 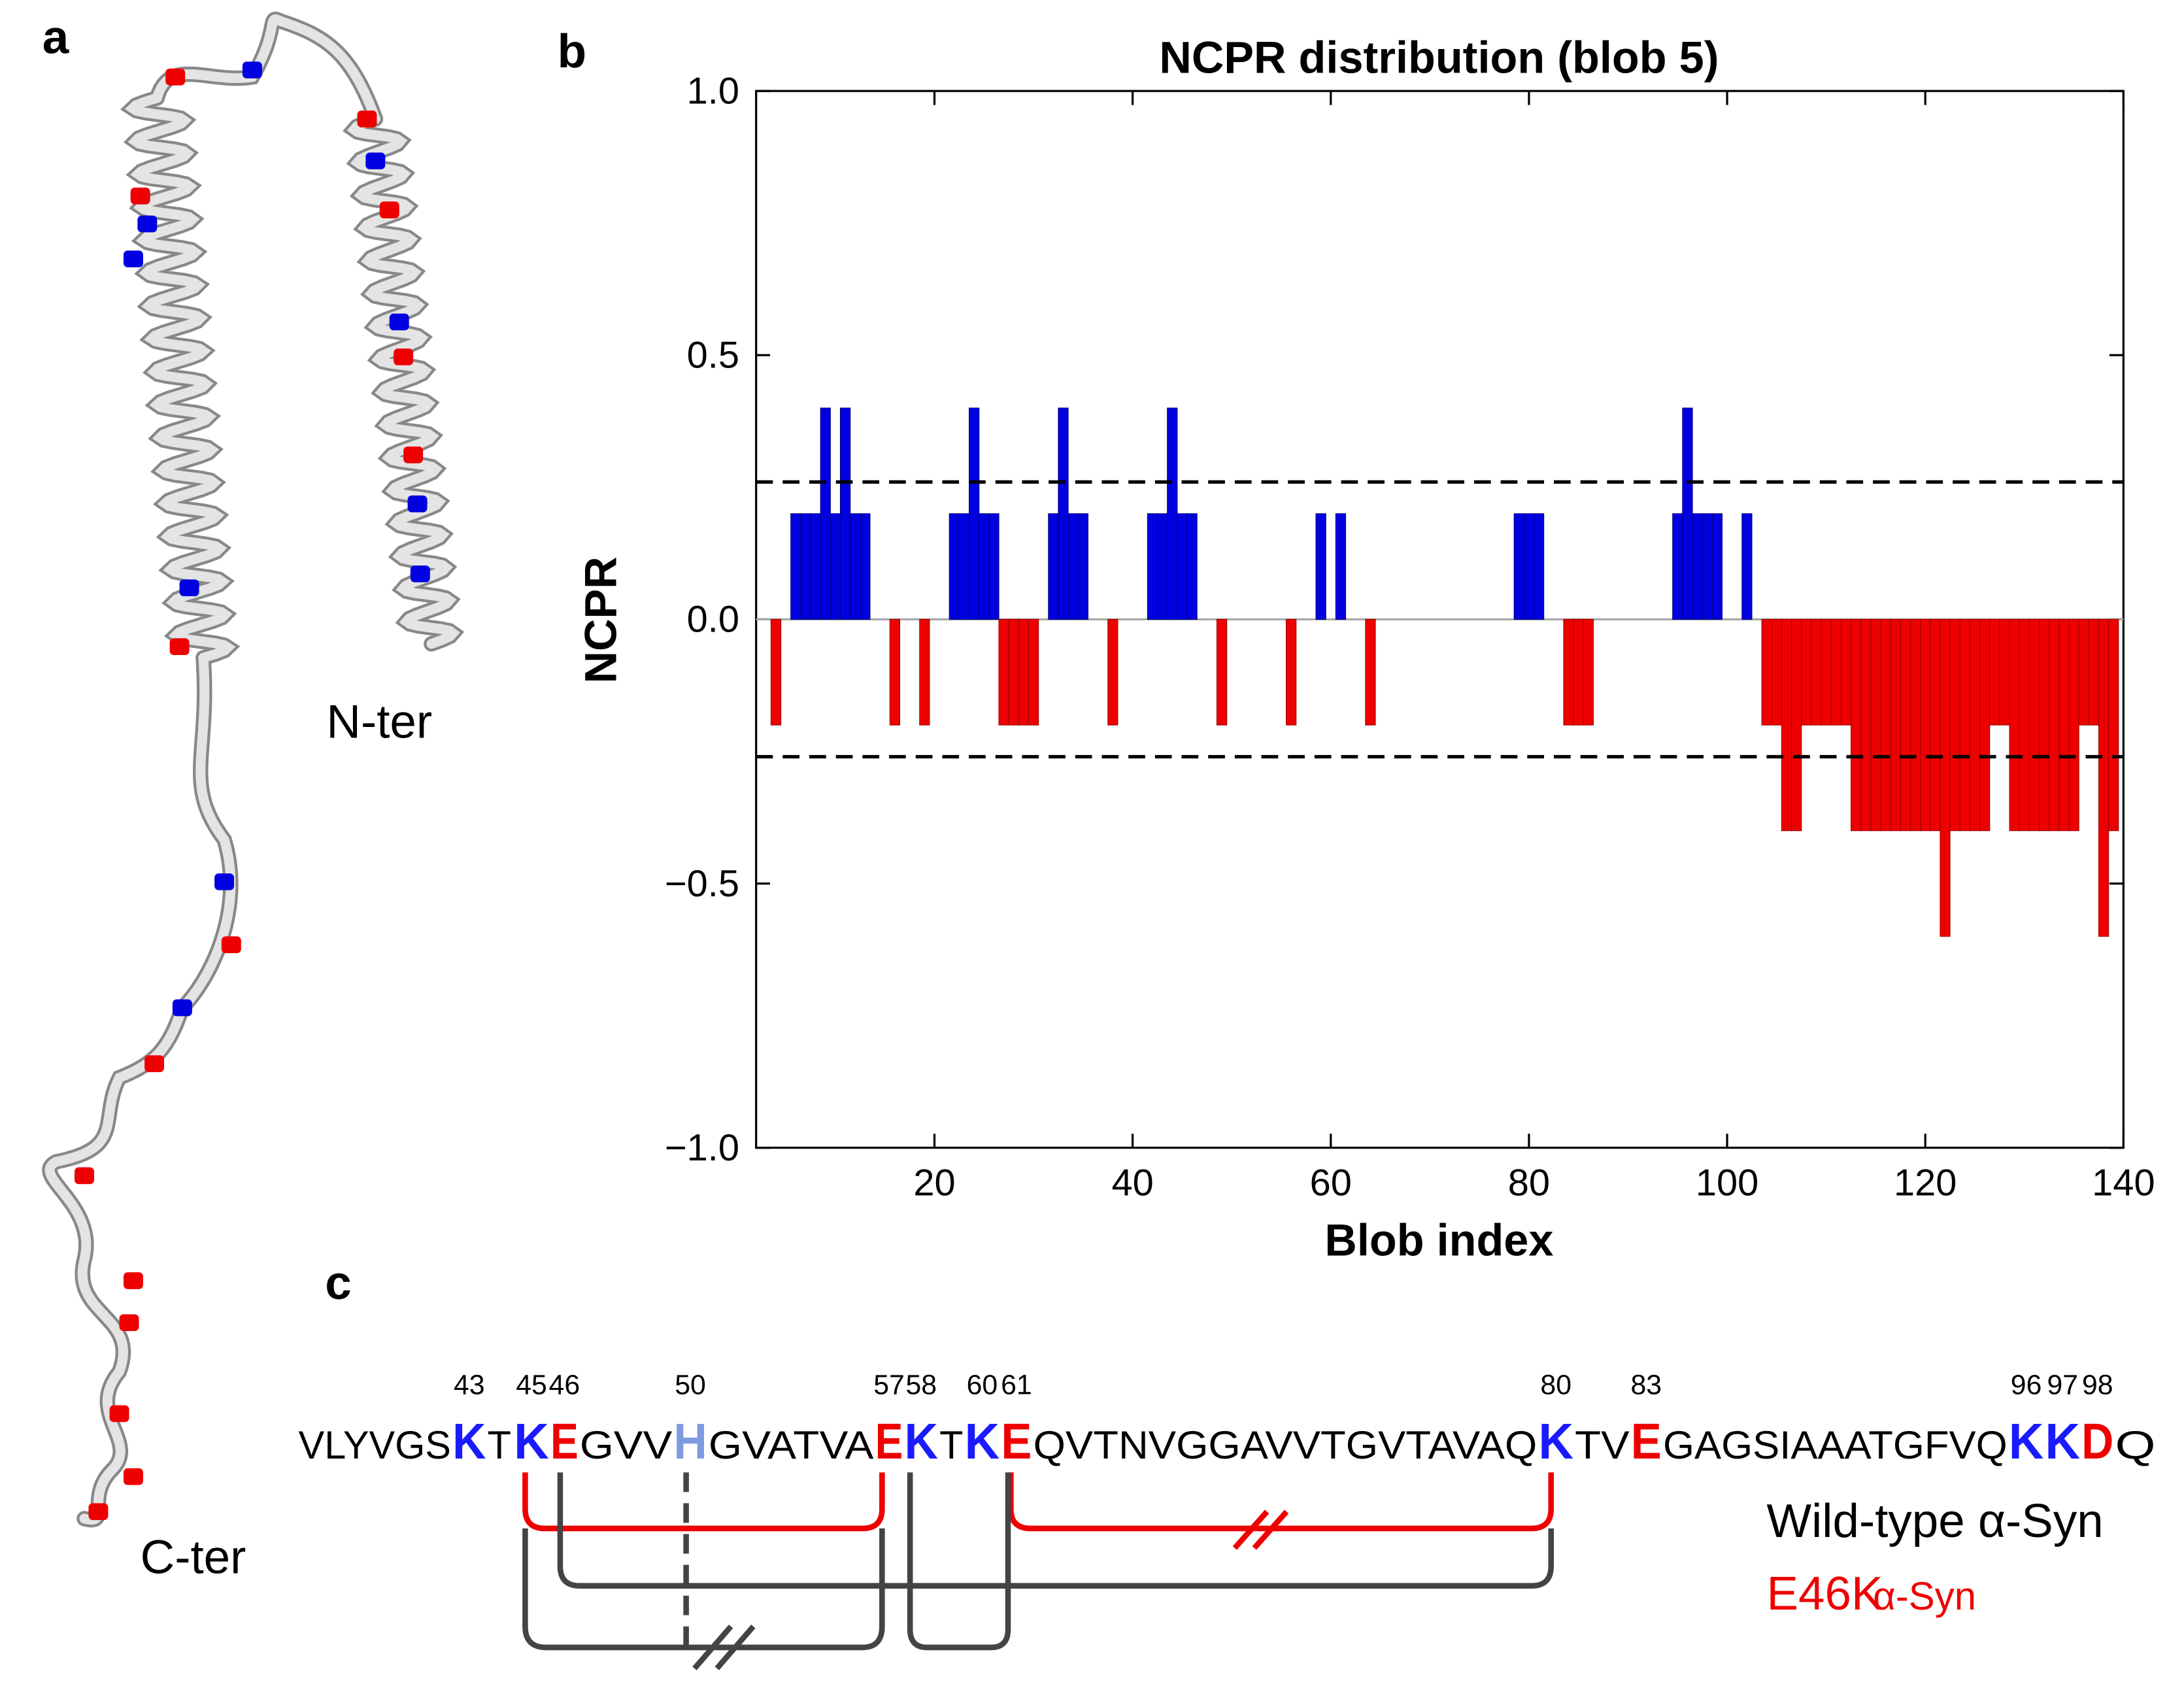 I want to click on panel-label: c, so click(x=338, y=1283).